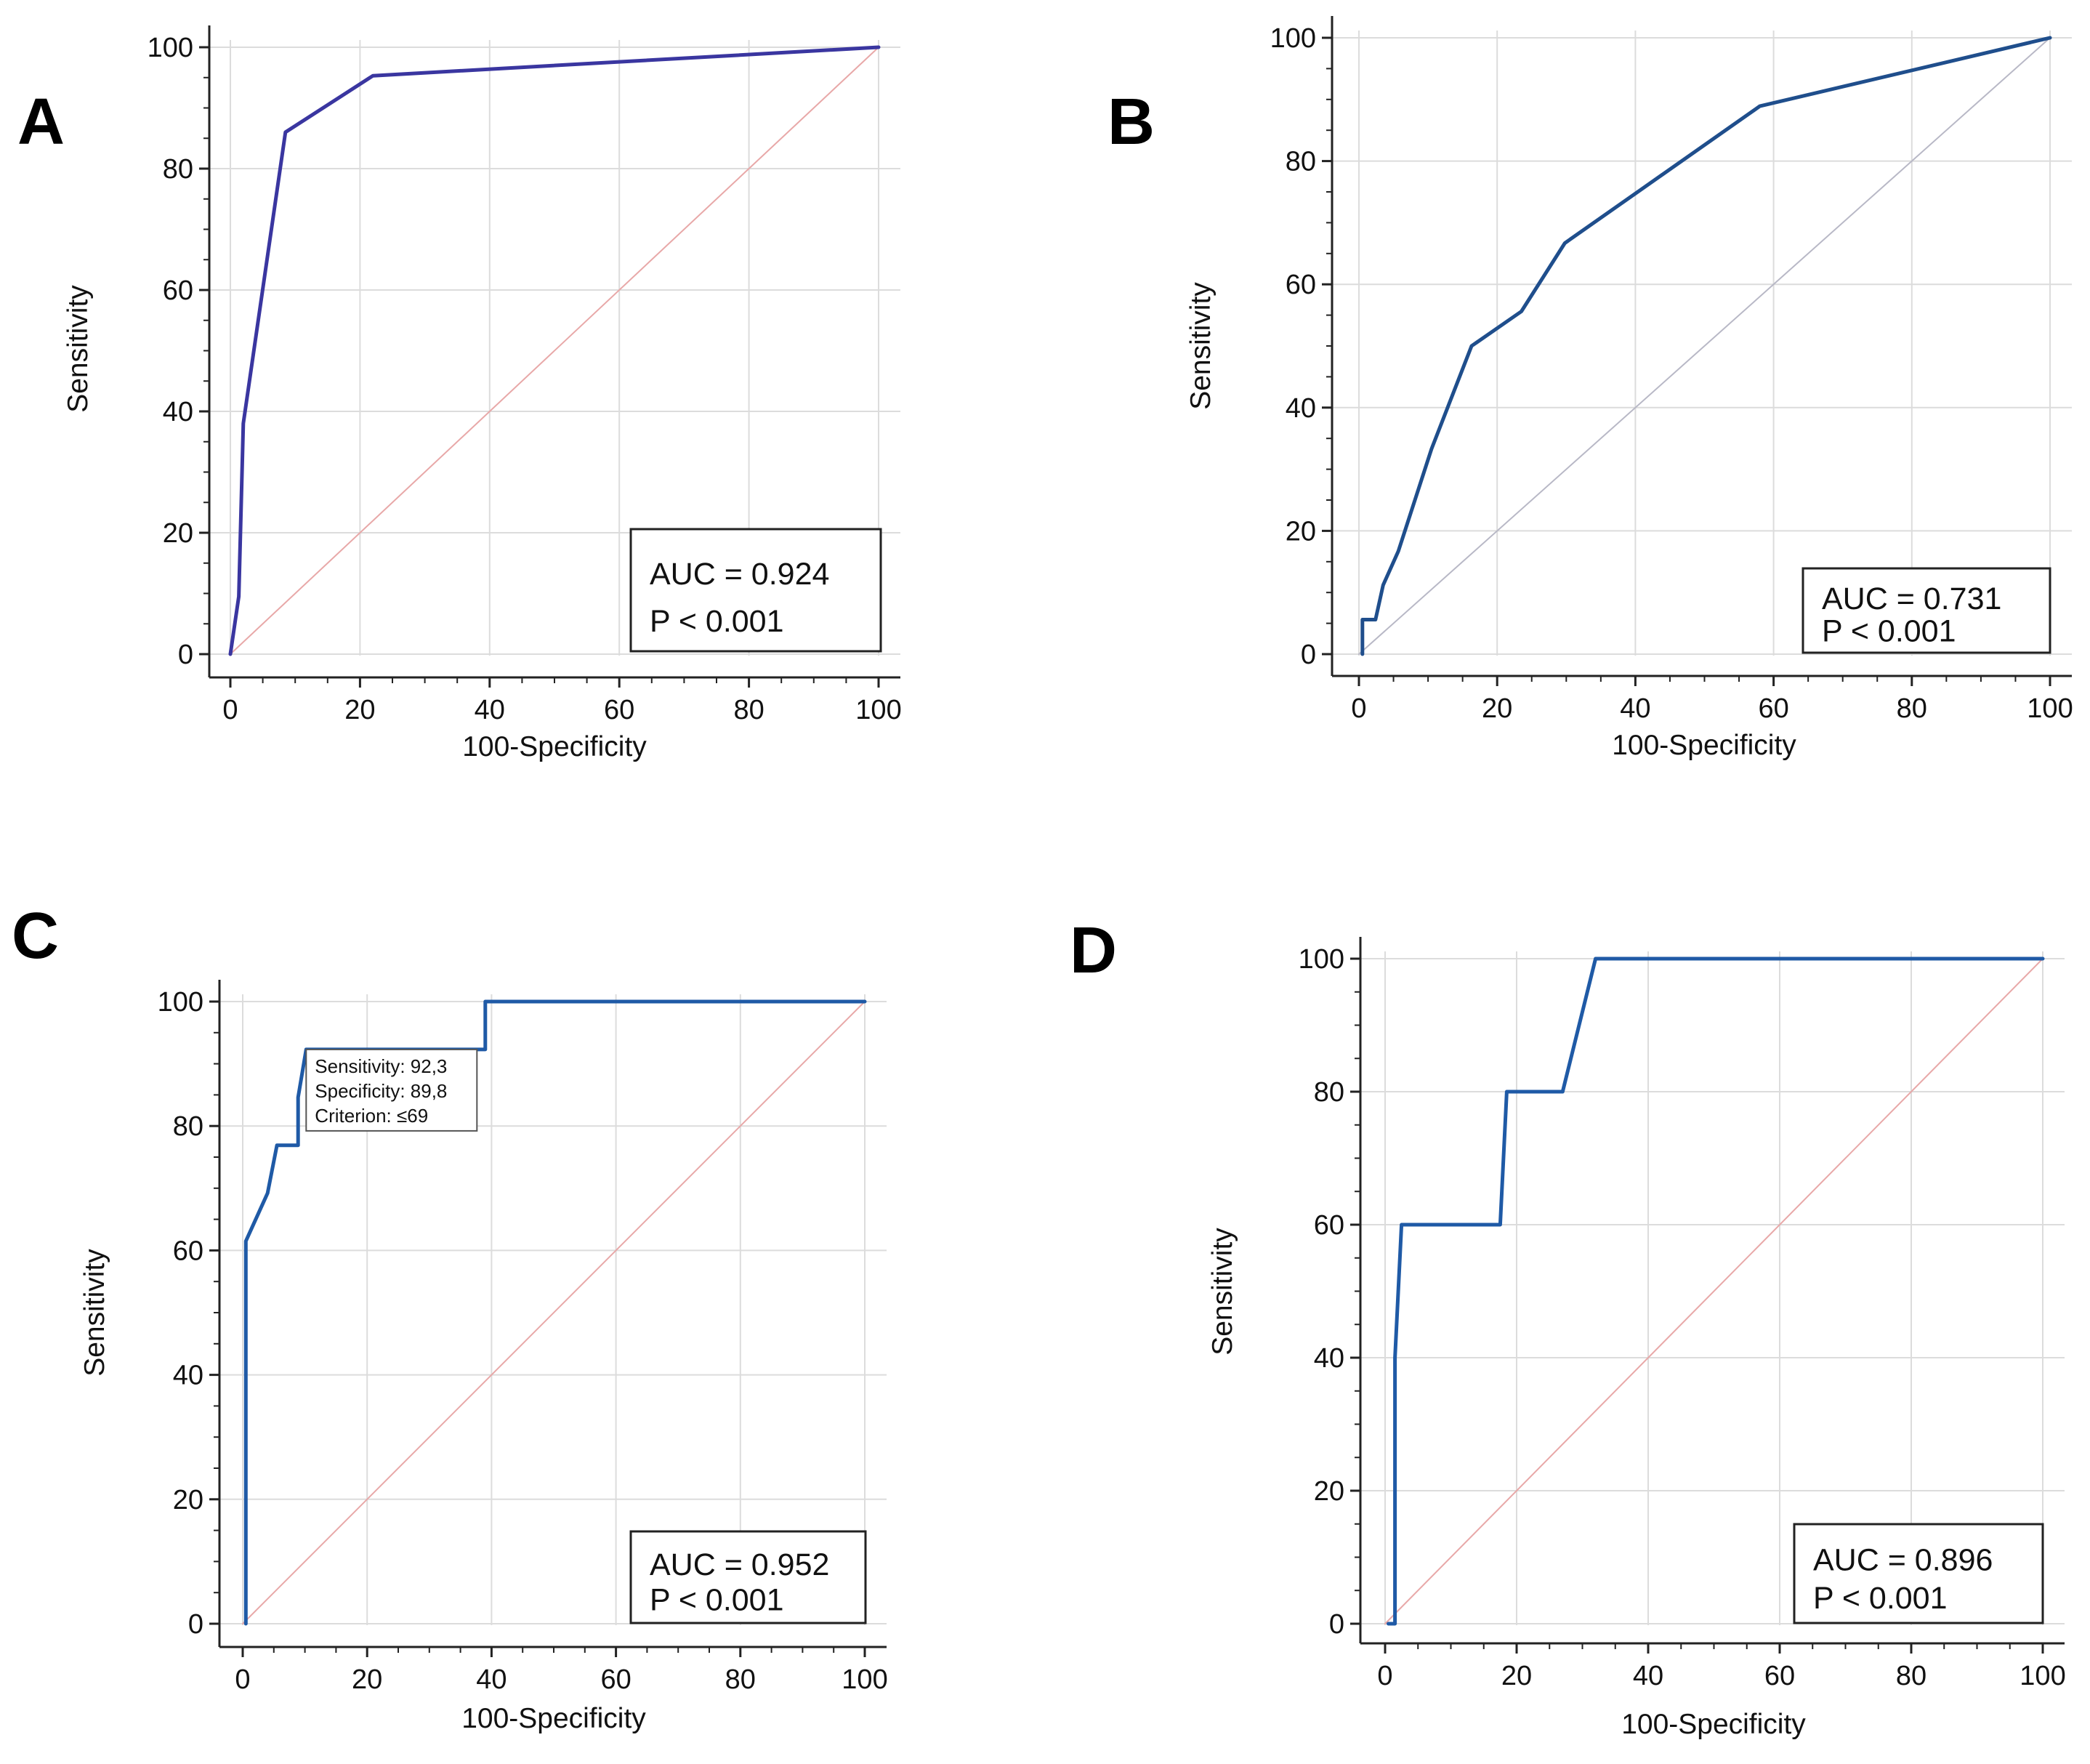 The height and width of the screenshot is (1764, 2090). Describe the element at coordinates (1131, 122) in the screenshot. I see `panel-letter-b: B` at that location.